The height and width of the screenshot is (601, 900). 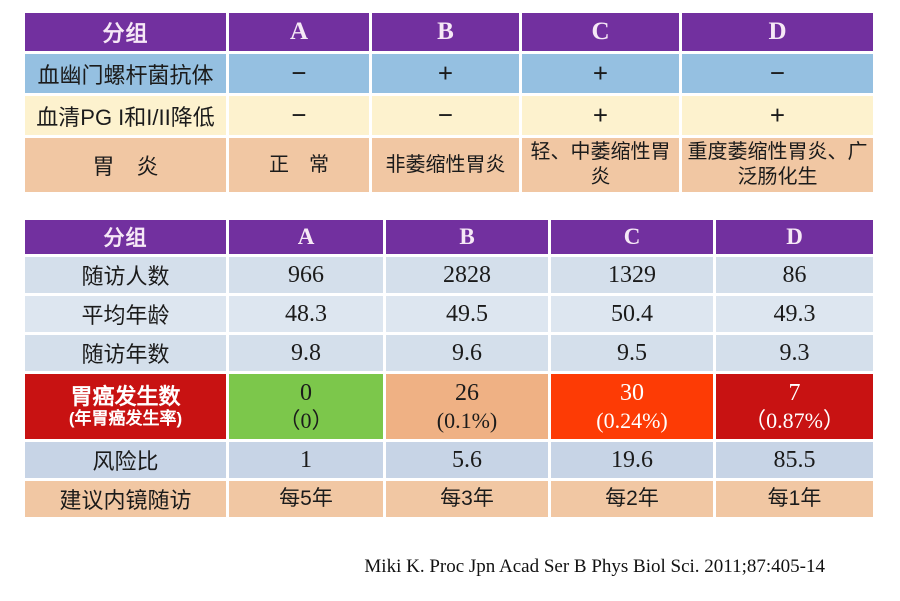 I want to click on gastritis-c: 轻、中萎缩性胃炎, so click(x=600, y=165).